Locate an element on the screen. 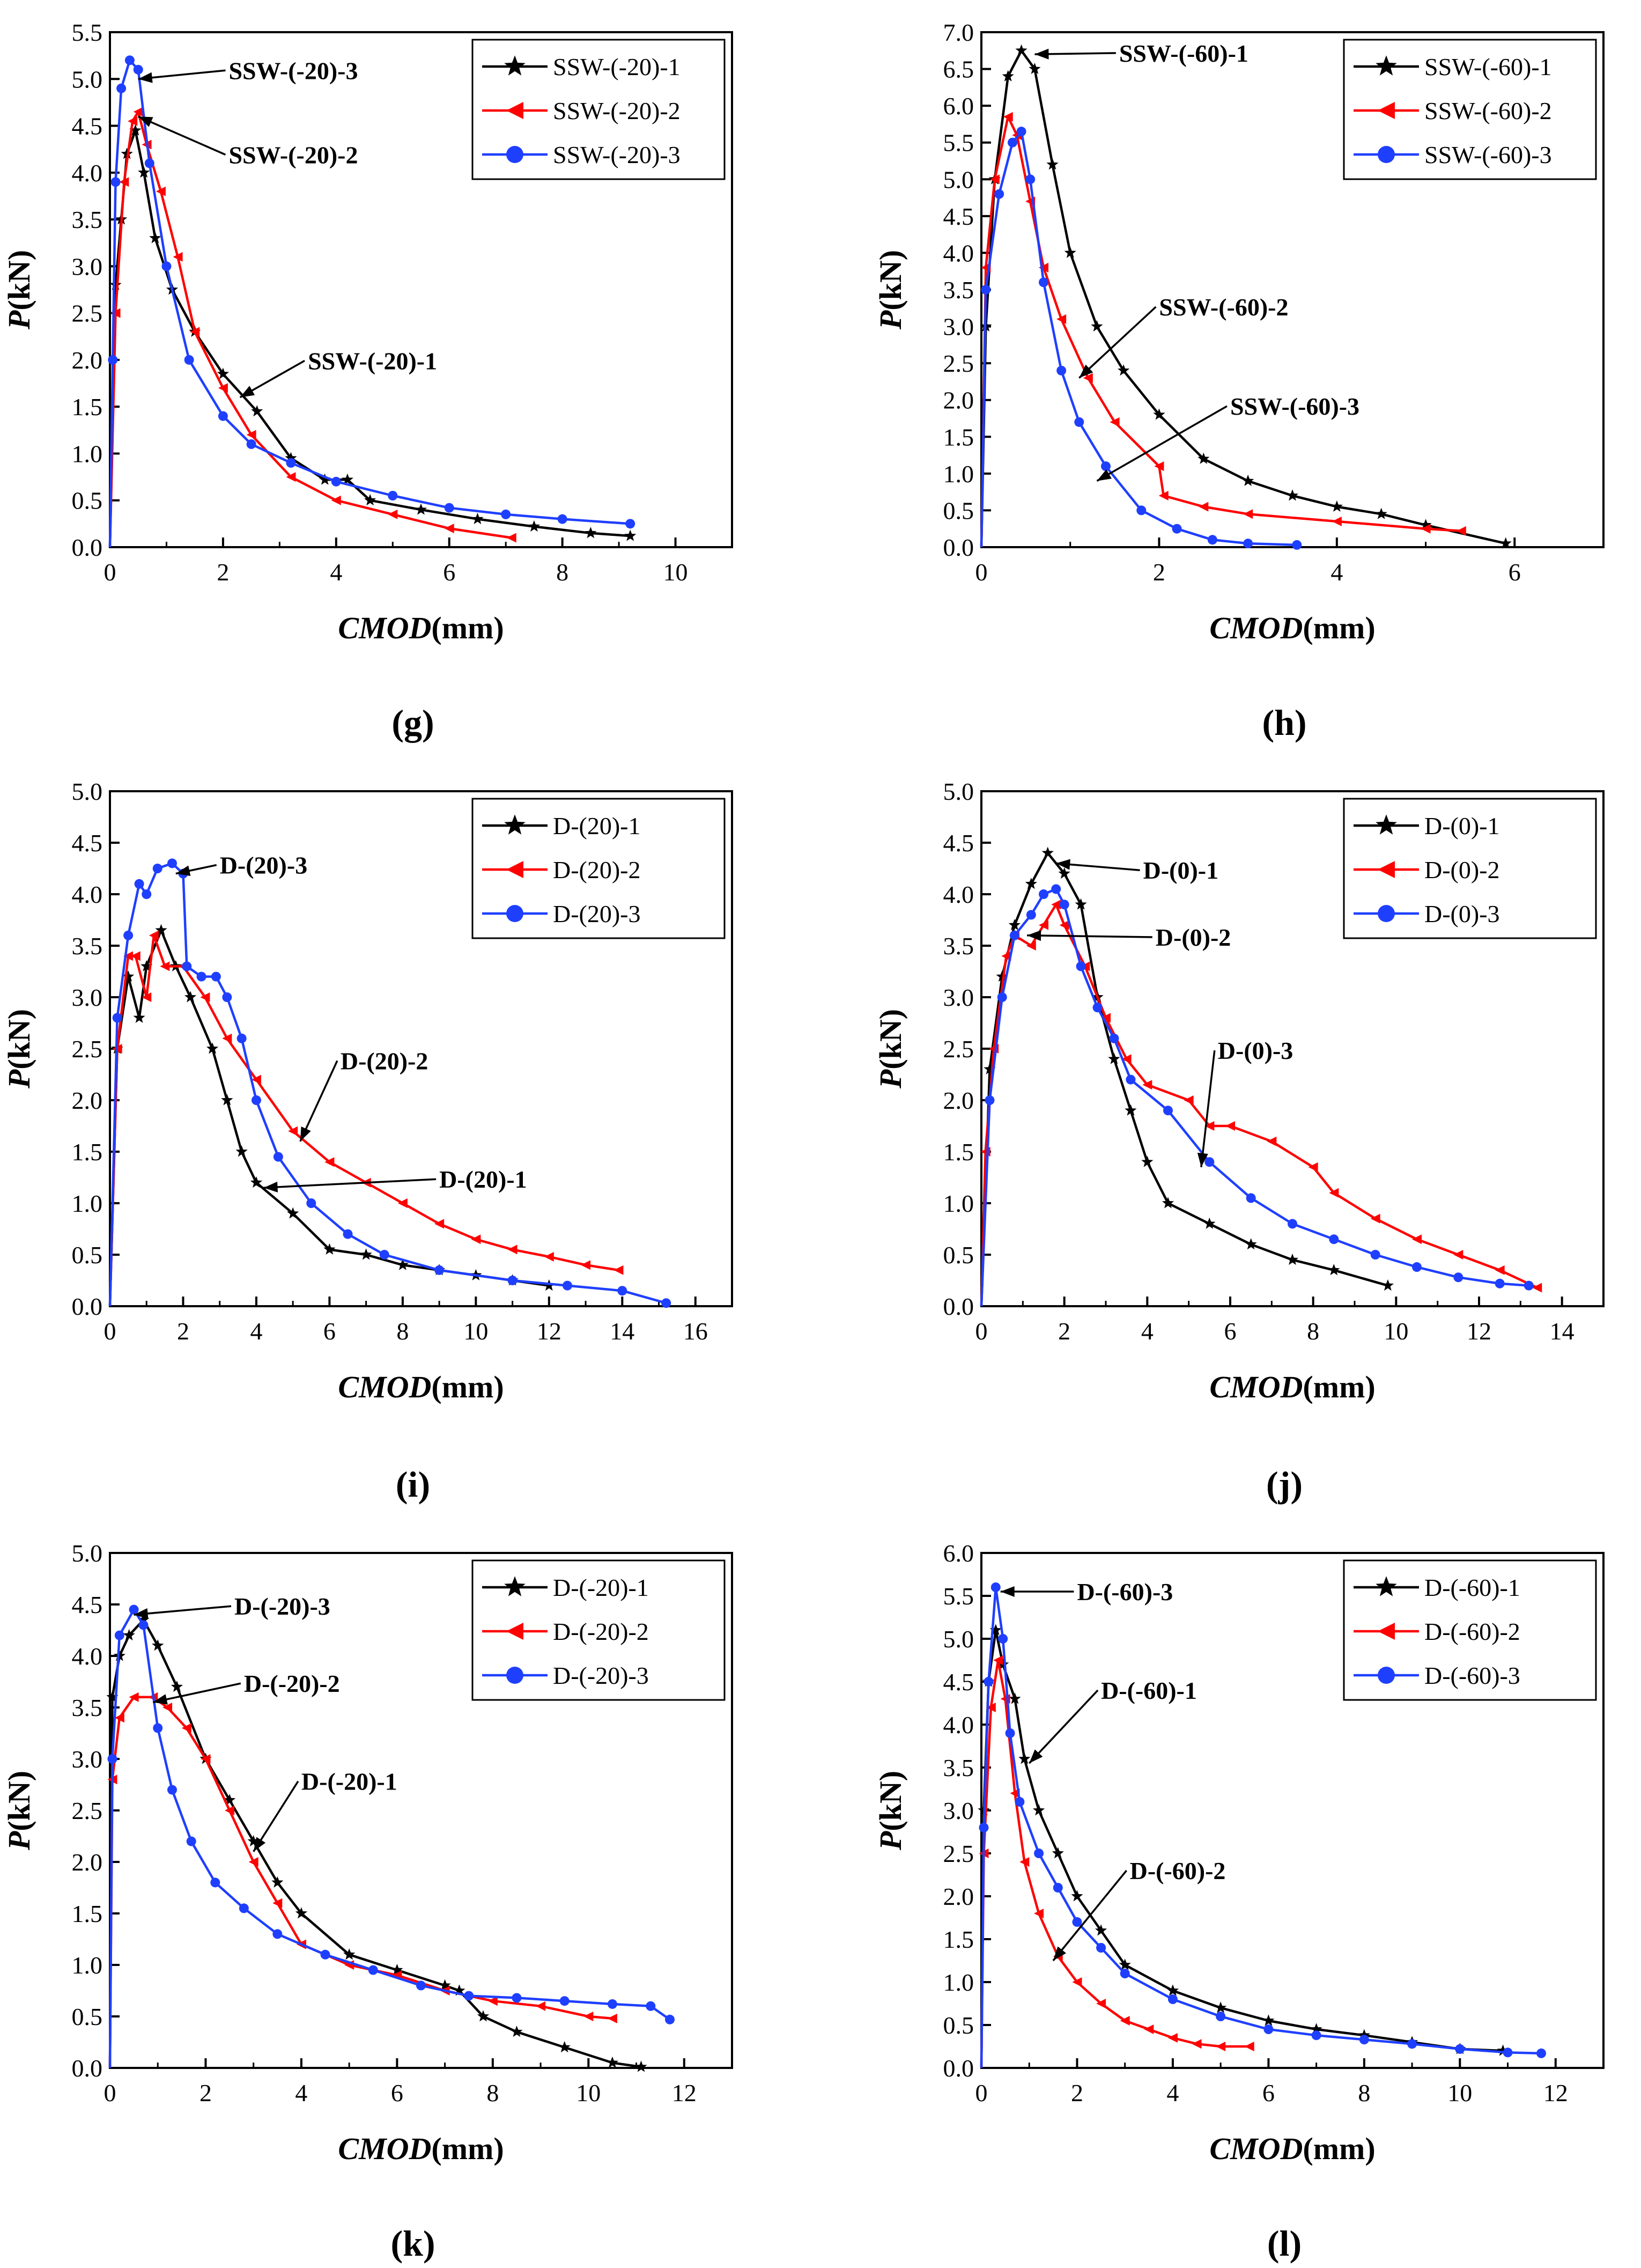 Image resolution: width=1641 pixels, height=2268 pixels. x-axis-title-unit: (mm) is located at coordinates (467, 2148).